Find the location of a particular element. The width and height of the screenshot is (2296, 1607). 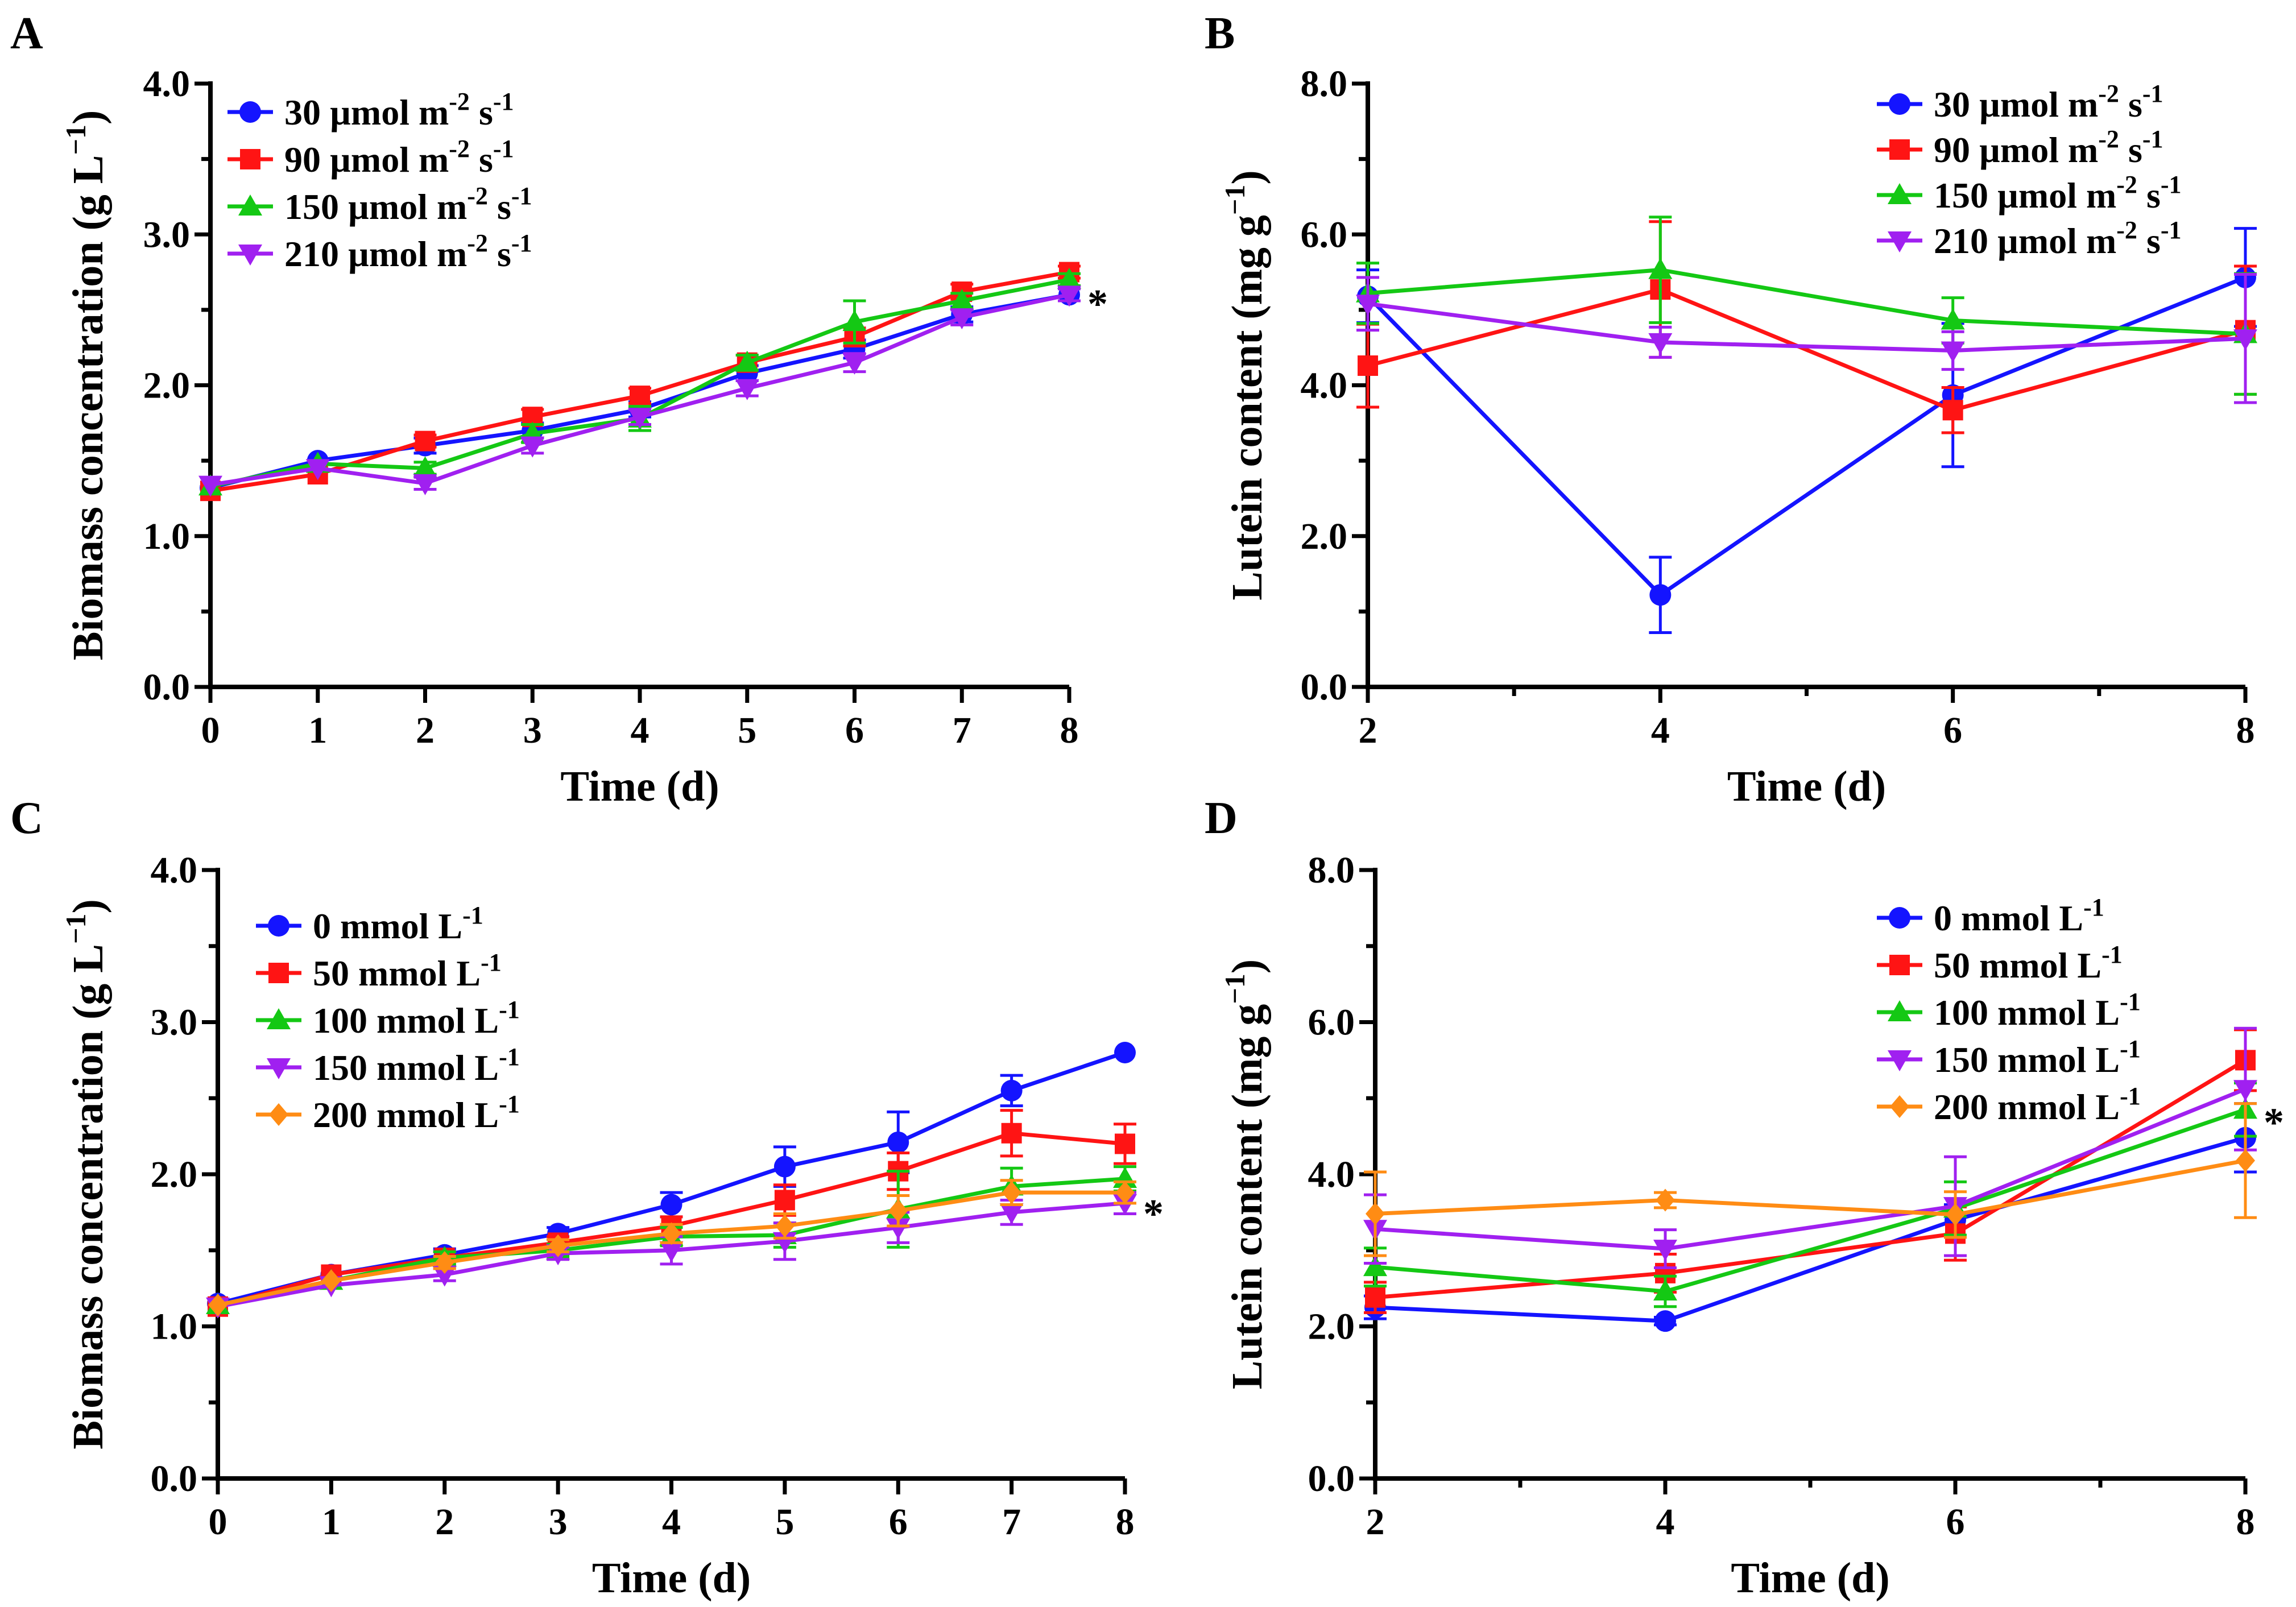

legend-item: 90 µmol m-2 s-1 is located at coordinates (370, 157).